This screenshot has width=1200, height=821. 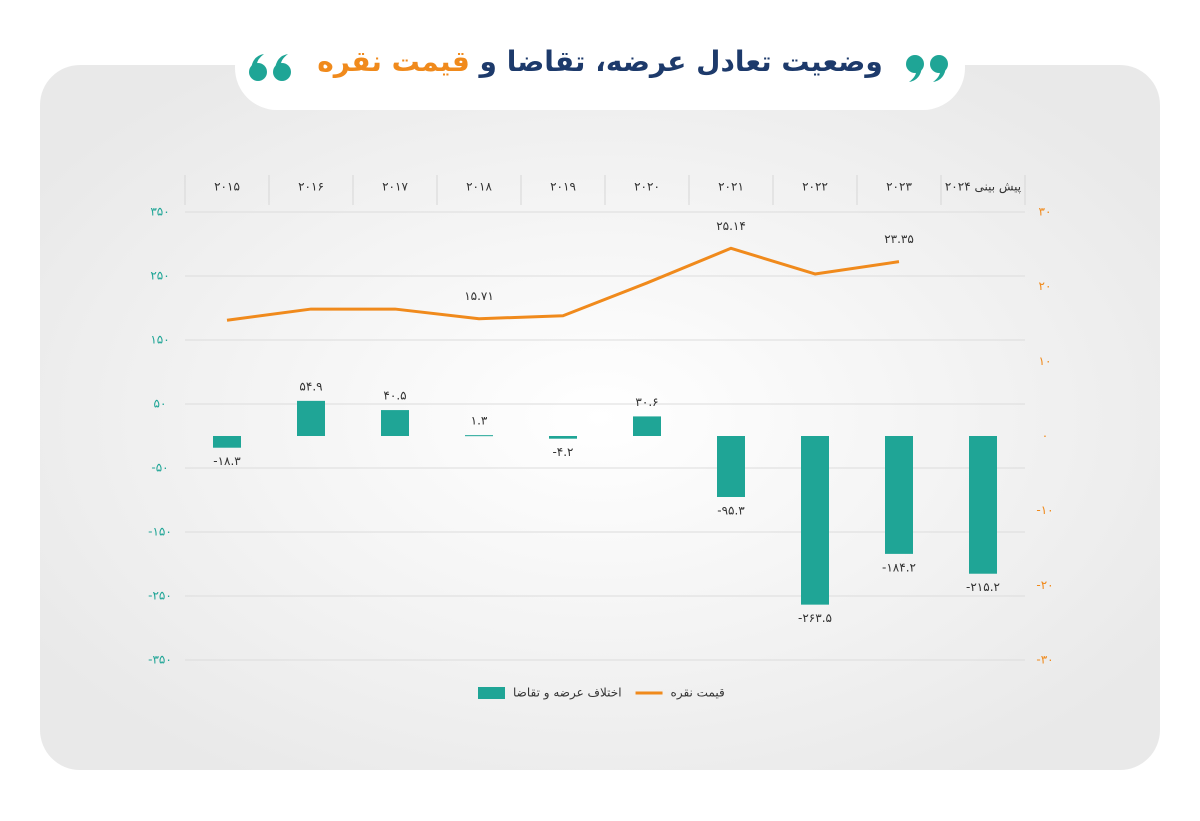 What do you see at coordinates (1045, 361) in the screenshot?
I see `y2-tick-label: ۱۰` at bounding box center [1045, 361].